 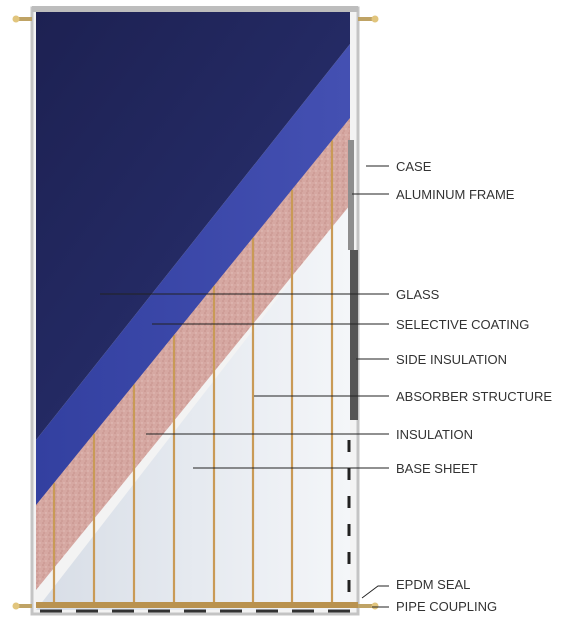 What do you see at coordinates (22, 19) in the screenshot?
I see `pipe-coupling-top-left` at bounding box center [22, 19].